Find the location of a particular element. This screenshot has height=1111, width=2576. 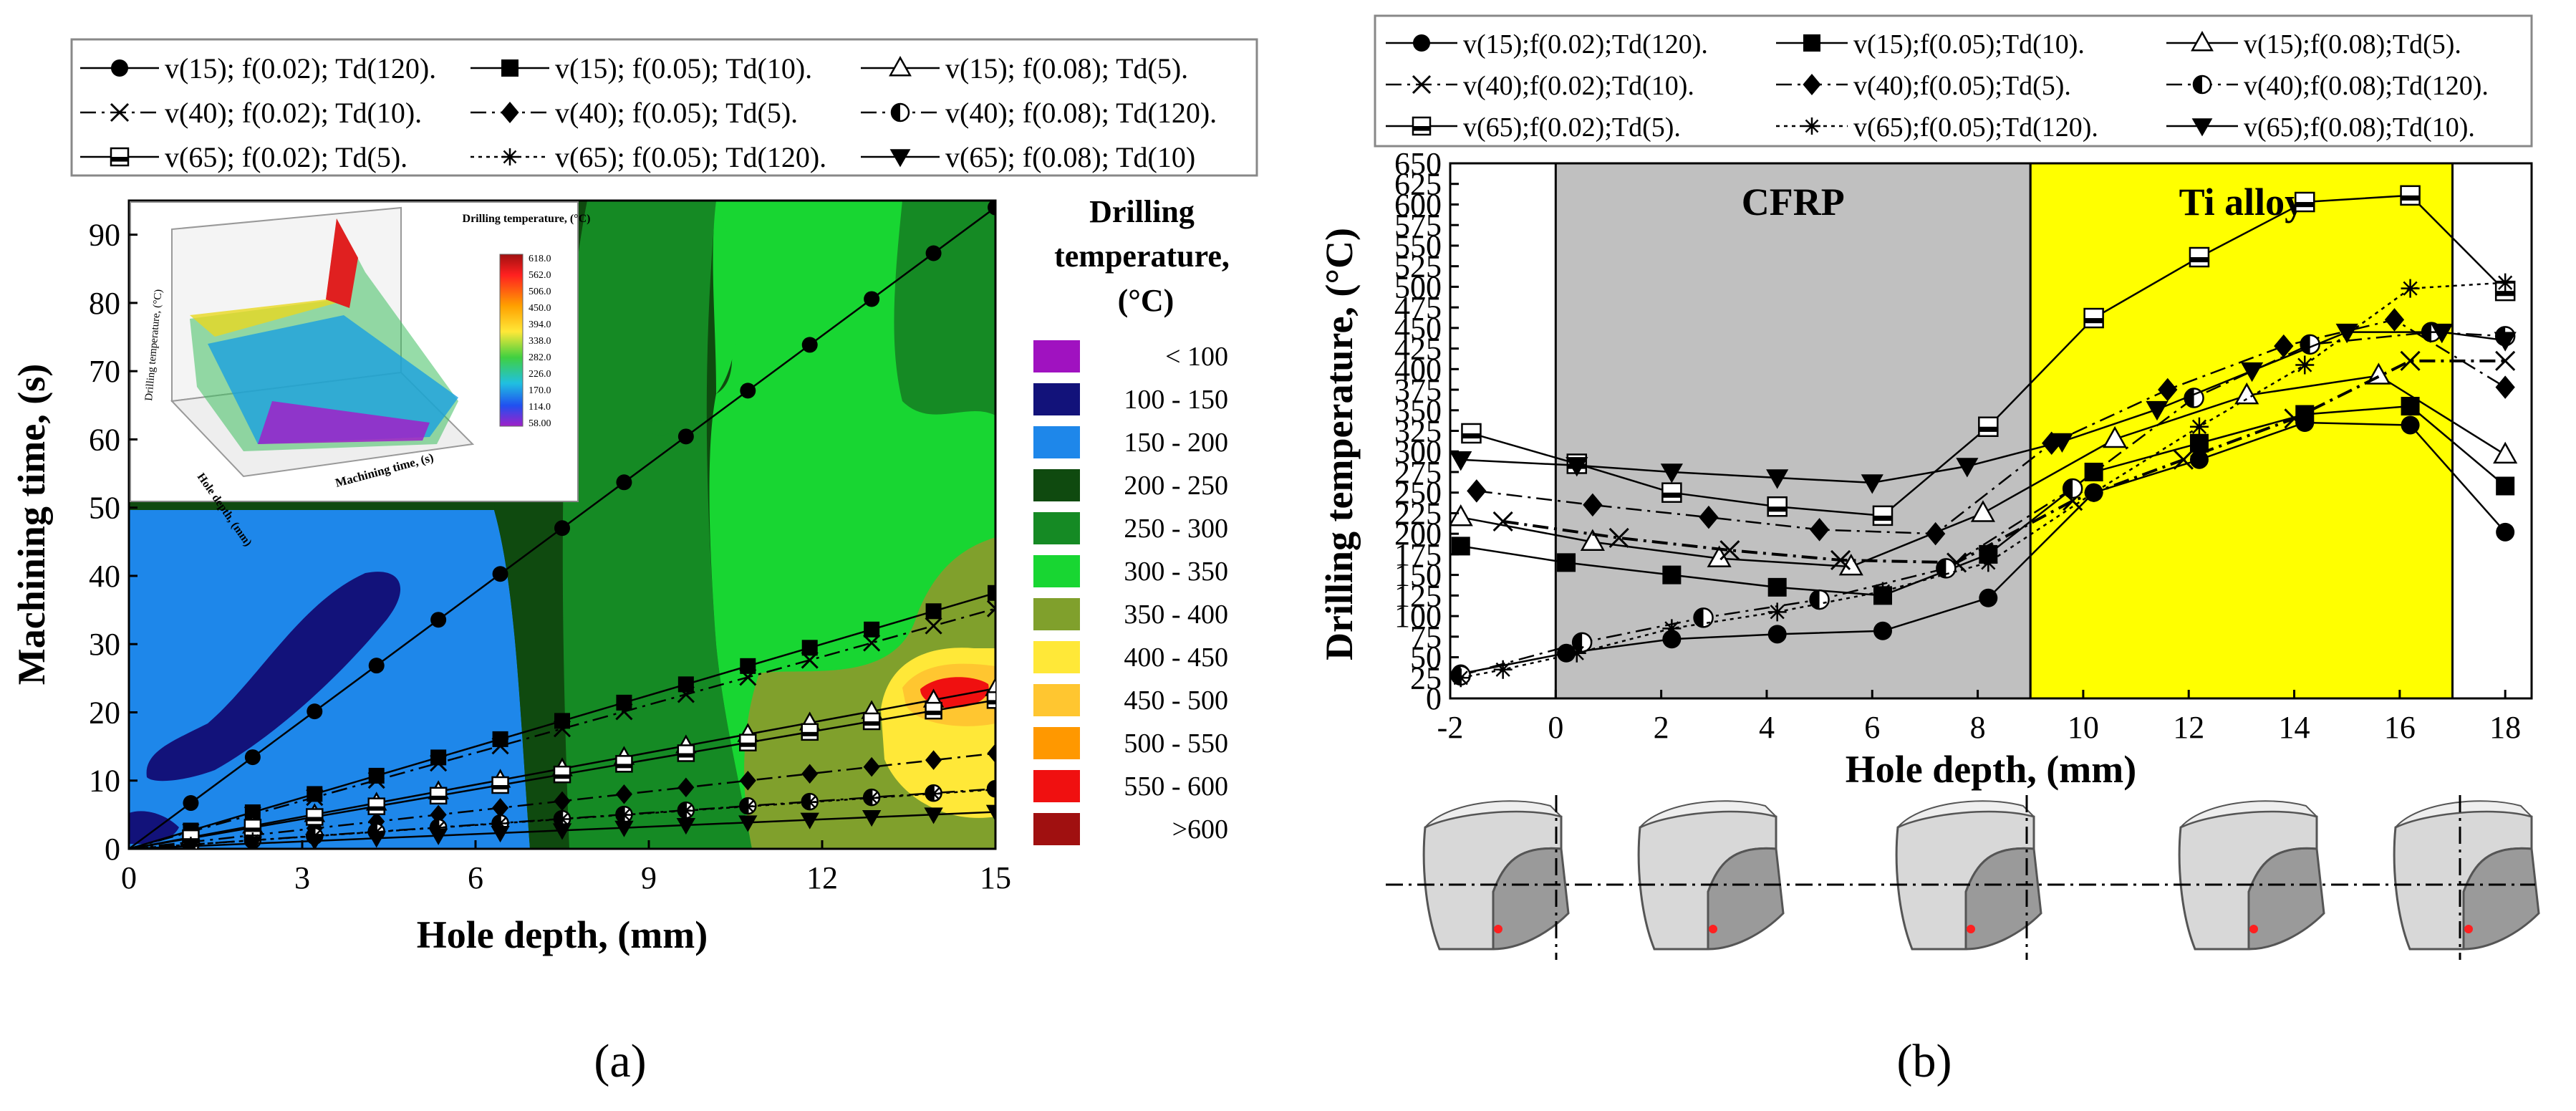

x-tick-label: 8 is located at coordinates (1978, 727).